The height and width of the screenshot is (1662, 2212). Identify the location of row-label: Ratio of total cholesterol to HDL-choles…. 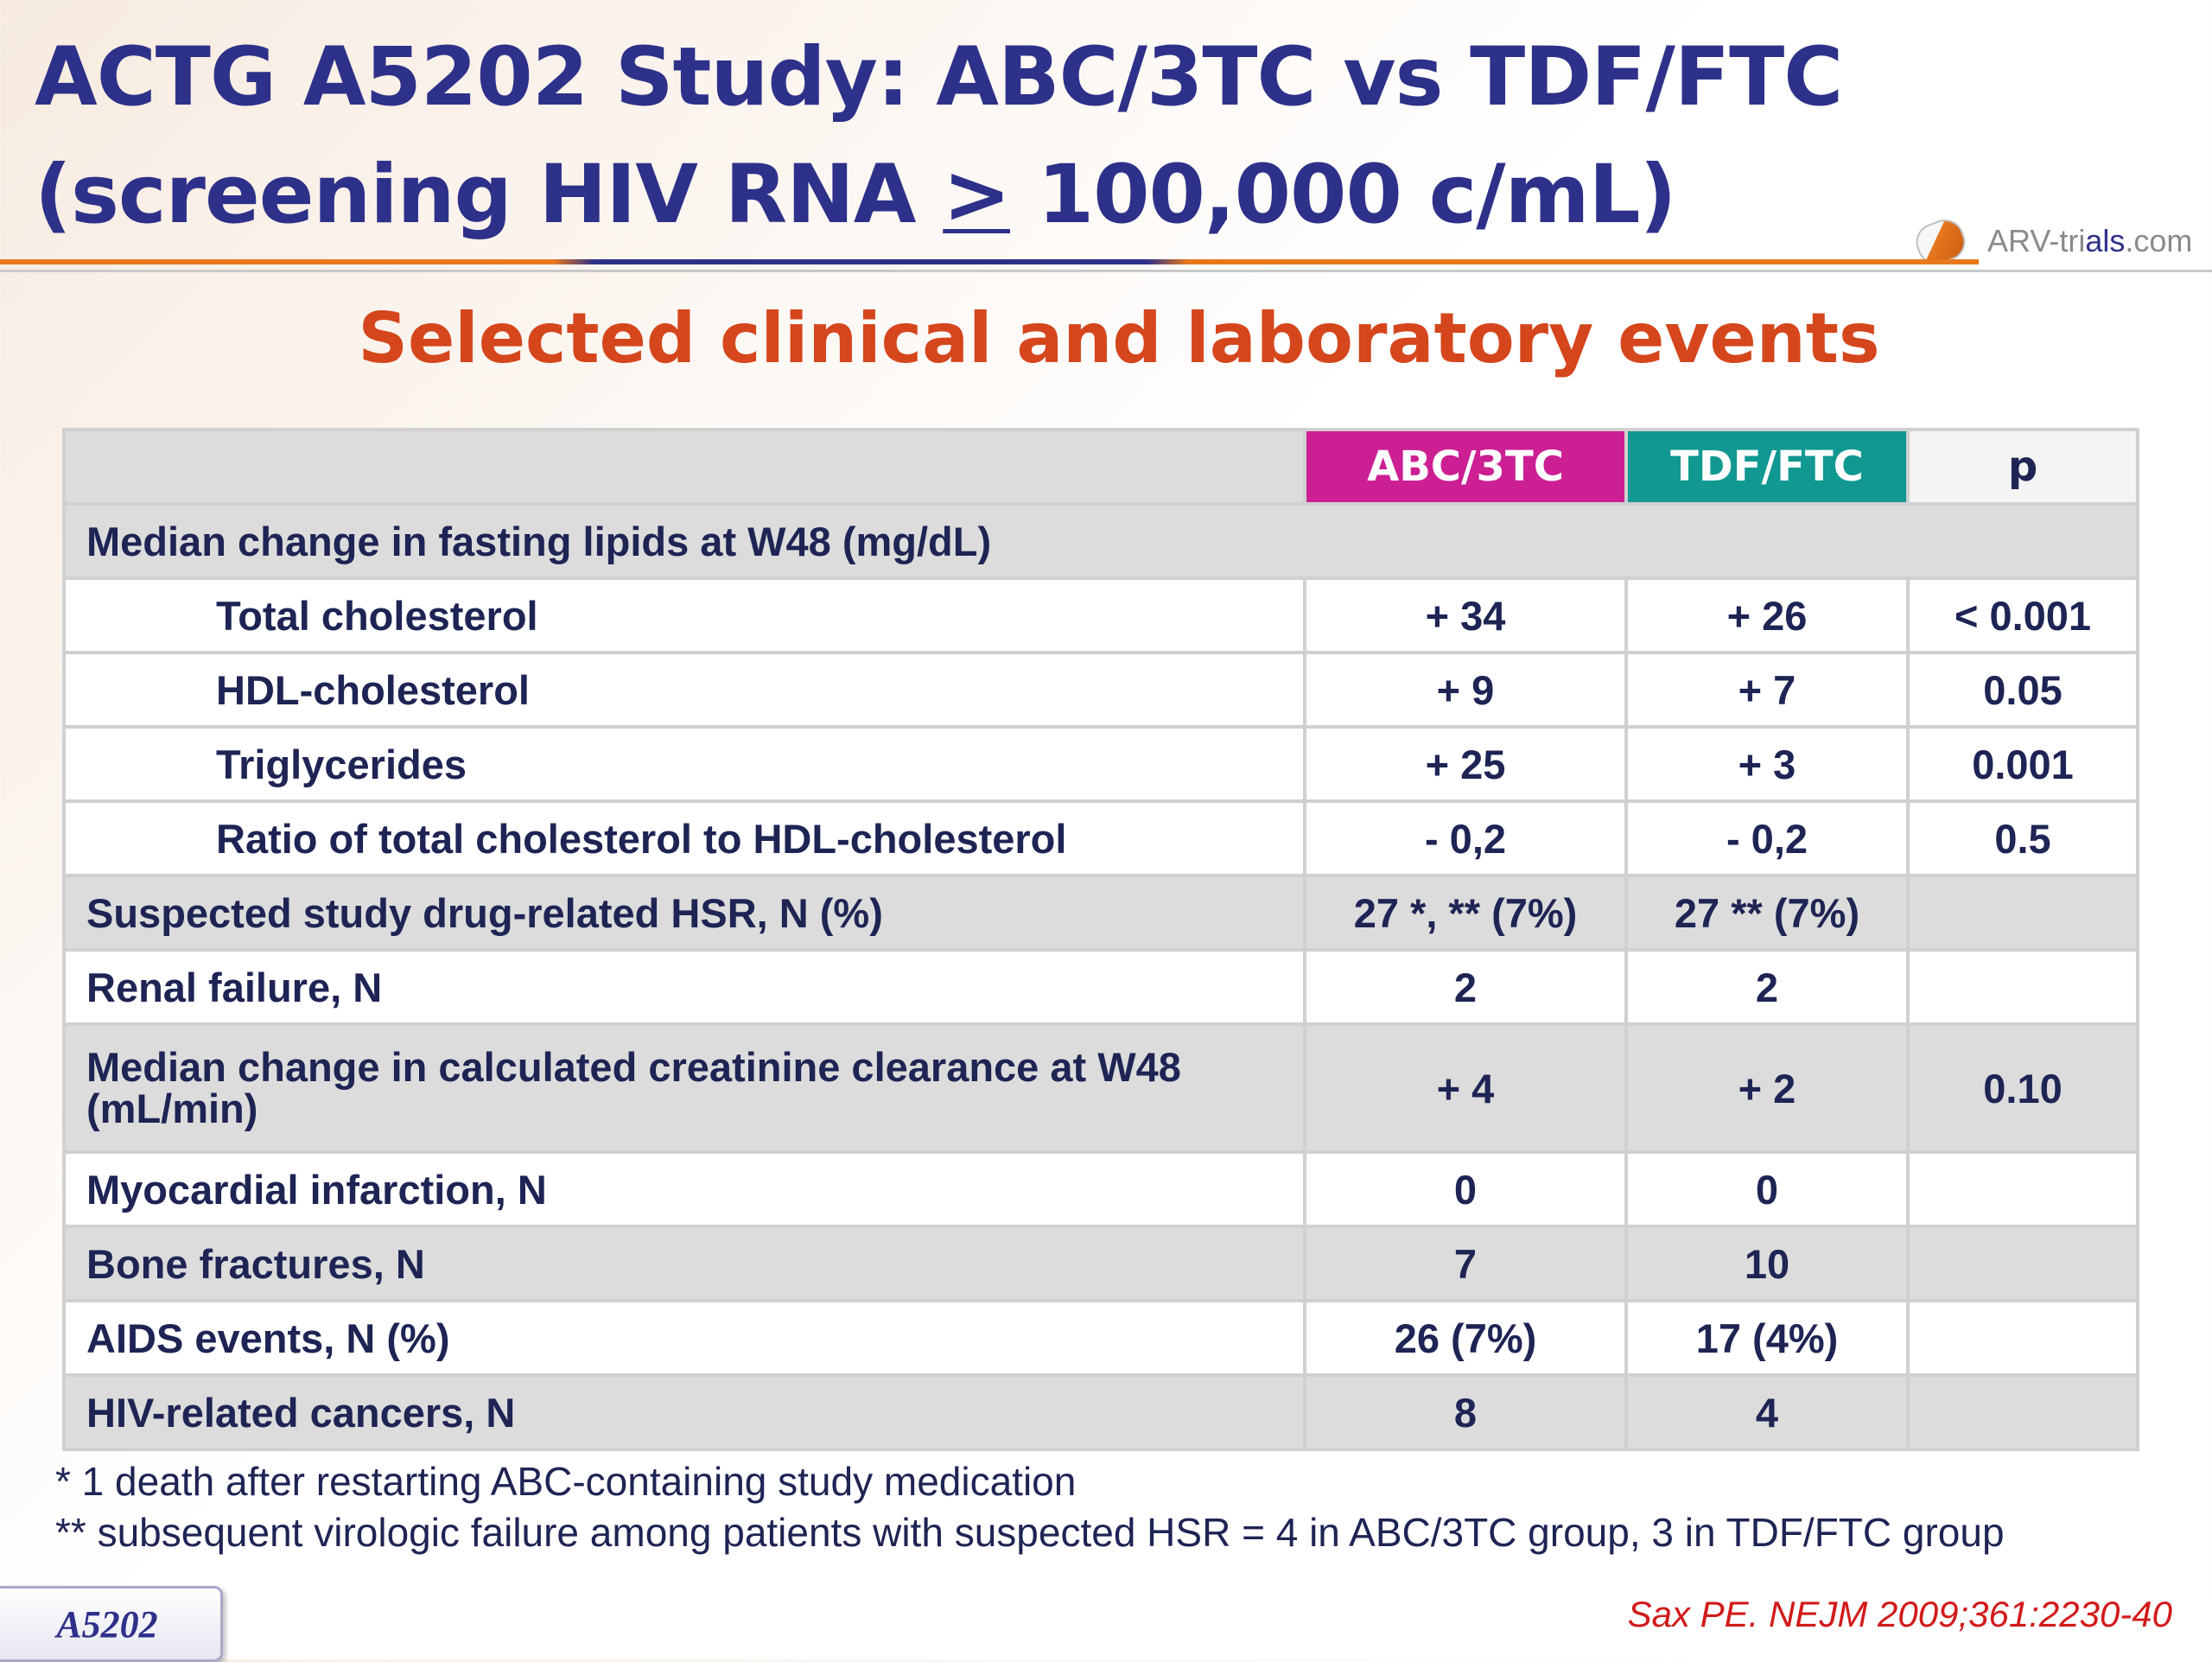
(749, 838).